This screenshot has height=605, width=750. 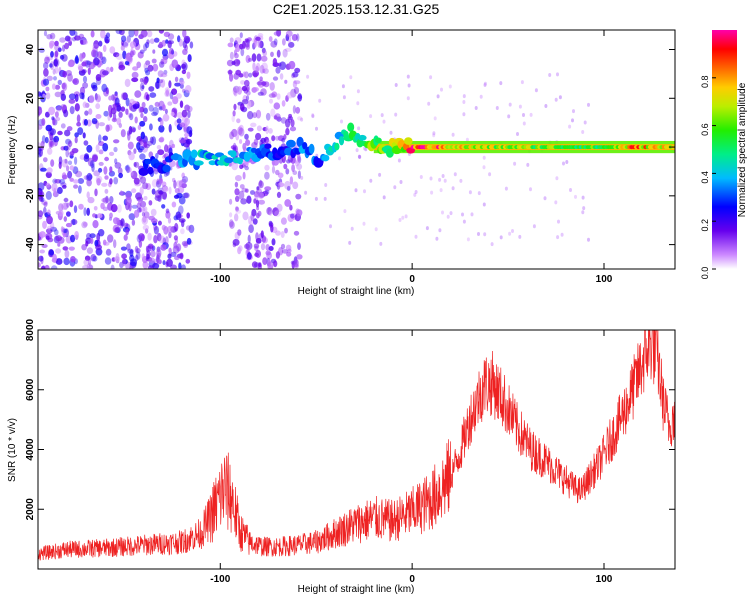 I want to click on x-tick-label: 0, so click(x=412, y=279).